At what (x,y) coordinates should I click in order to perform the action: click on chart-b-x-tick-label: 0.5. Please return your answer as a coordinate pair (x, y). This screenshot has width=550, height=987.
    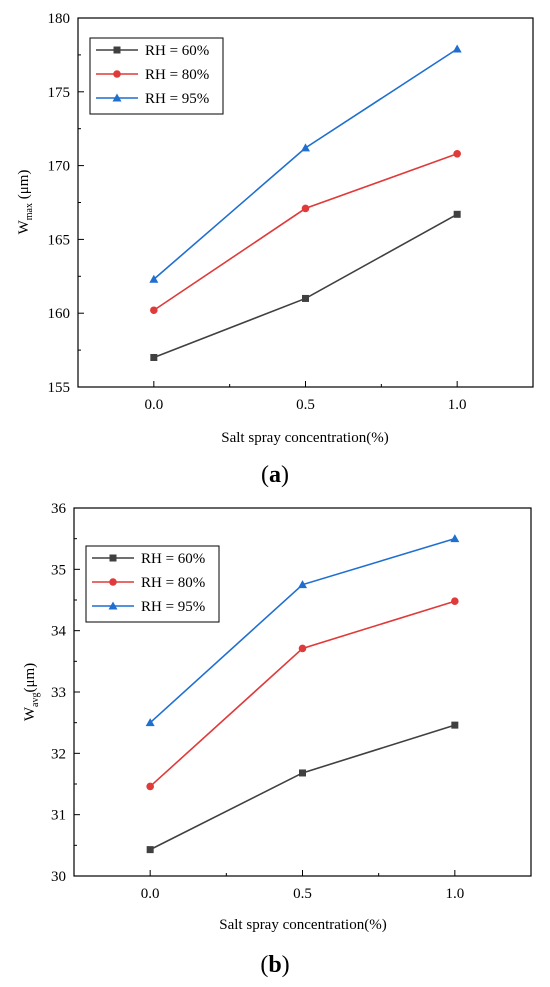
    Looking at the image, I should click on (302, 894).